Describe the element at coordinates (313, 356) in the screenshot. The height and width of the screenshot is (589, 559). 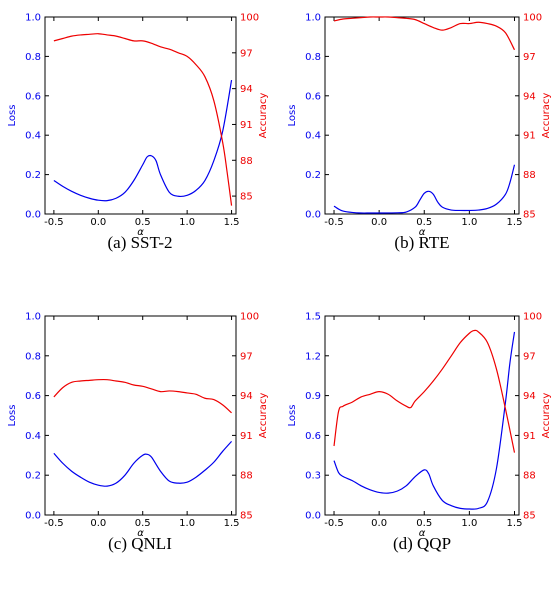
I see `y-left-tick-label: 1.2` at that location.